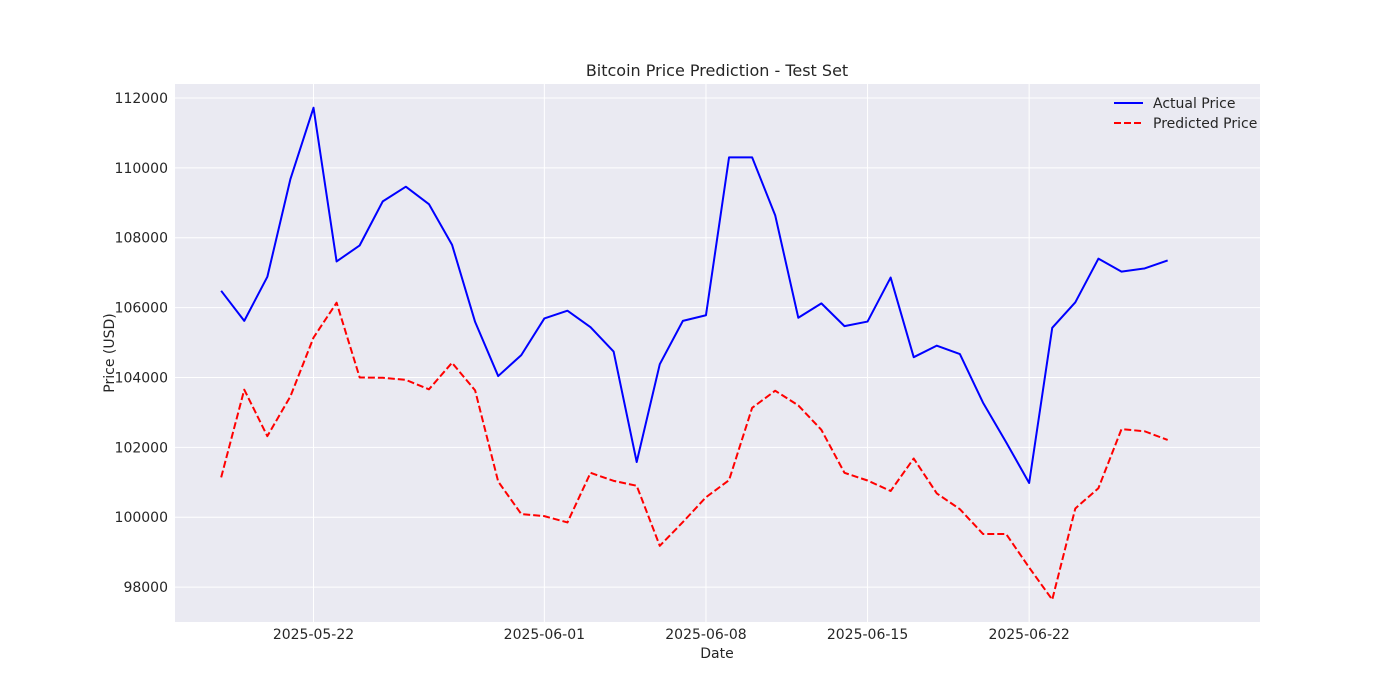 The width and height of the screenshot is (1400, 700). I want to click on x-tick-label: 2025-06-08, so click(705, 635).